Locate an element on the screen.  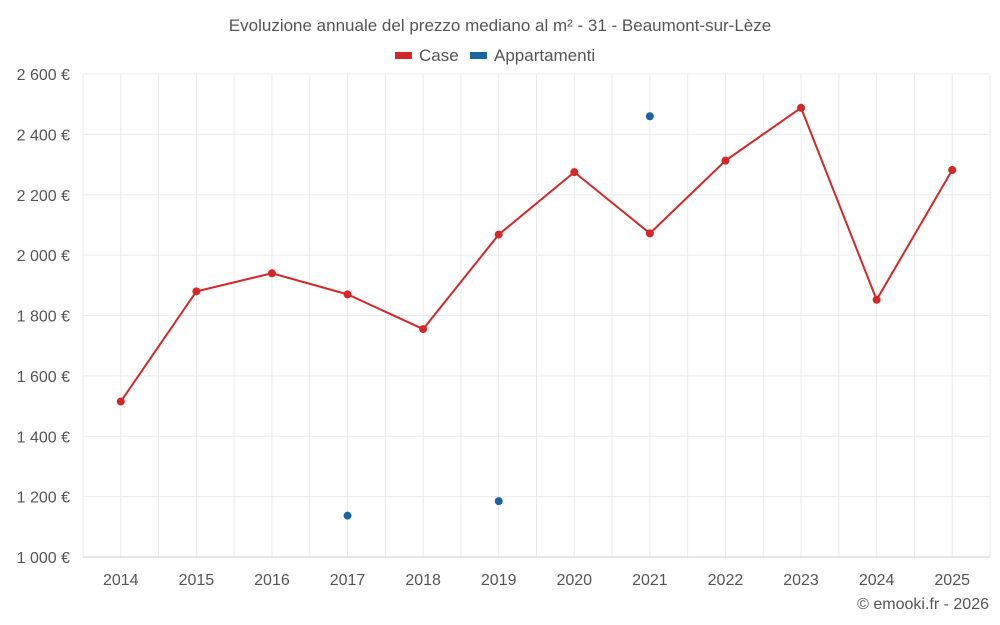
x-tick-label: 2019 is located at coordinates (499, 580).